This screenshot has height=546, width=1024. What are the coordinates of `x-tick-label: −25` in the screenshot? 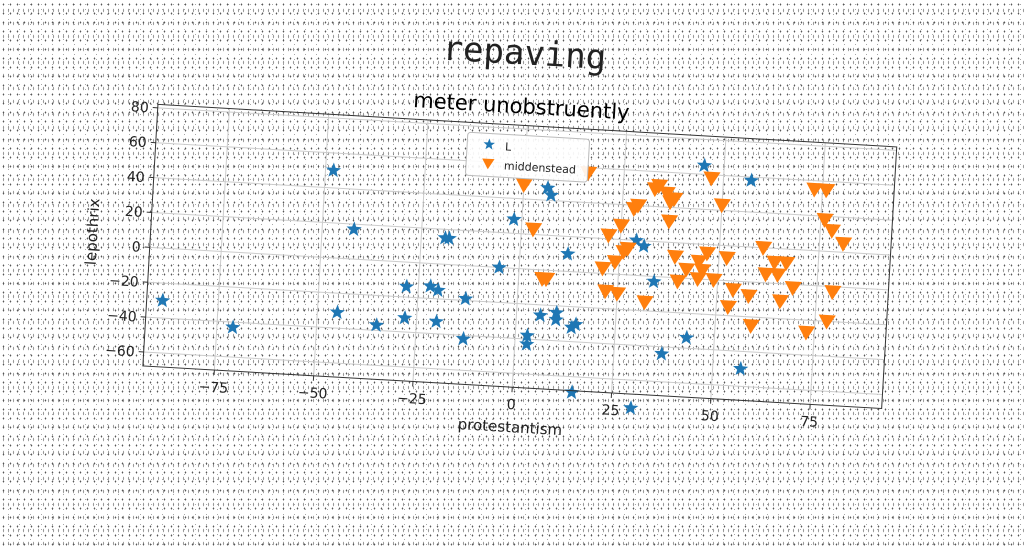 It's located at (412, 400).